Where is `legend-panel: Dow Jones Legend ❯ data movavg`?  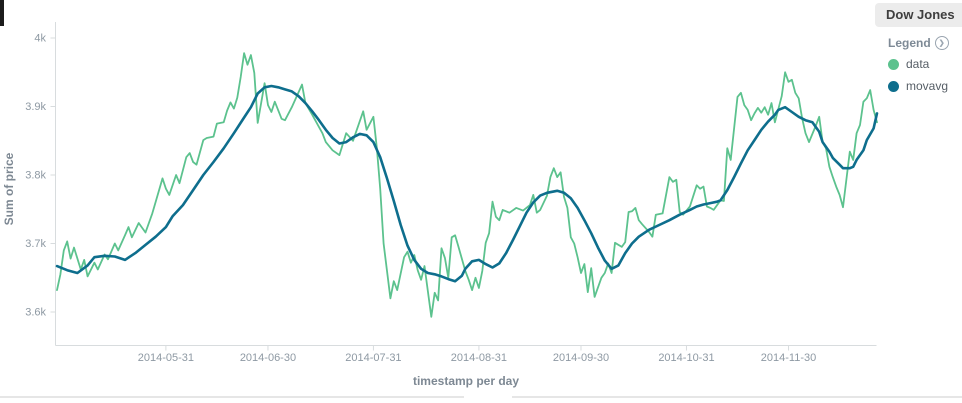
legend-panel: Dow Jones Legend ❯ data movavg is located at coordinates (918, 50).